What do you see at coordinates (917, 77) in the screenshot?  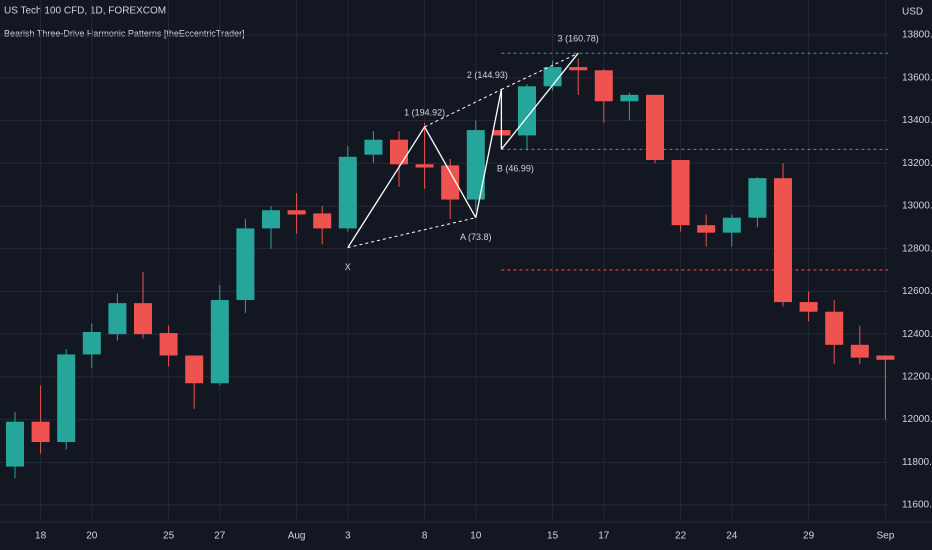 I see `y-tick-label: 13600.0` at bounding box center [917, 77].